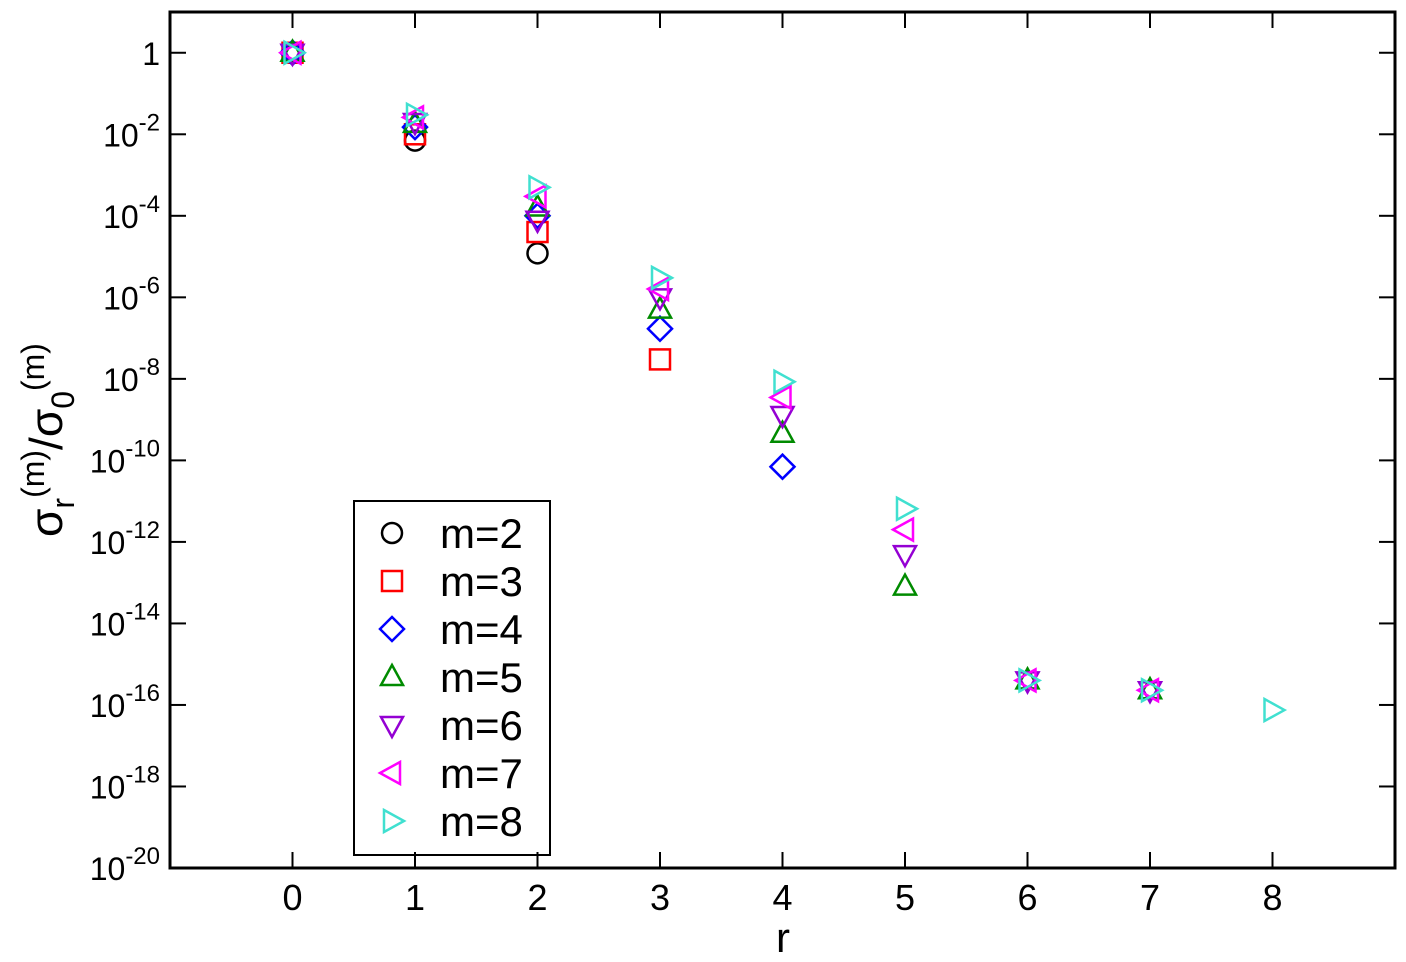 This screenshot has height=962, width=1406. What do you see at coordinates (905, 897) in the screenshot?
I see `x-tick-label: 5` at bounding box center [905, 897].